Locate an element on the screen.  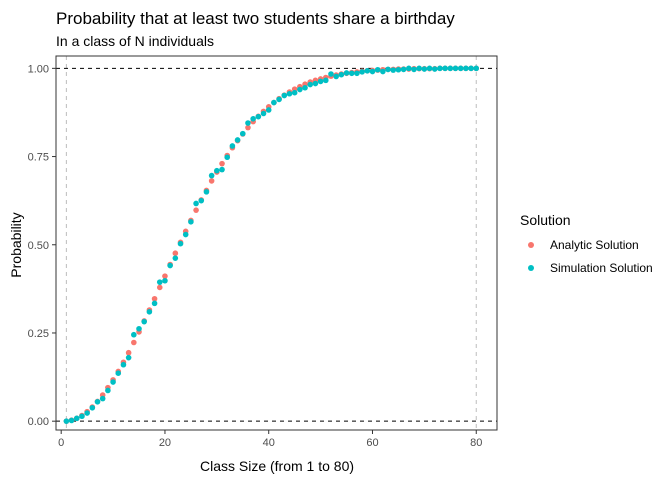
y-axis-title: Probability is located at coordinates (16, 244).